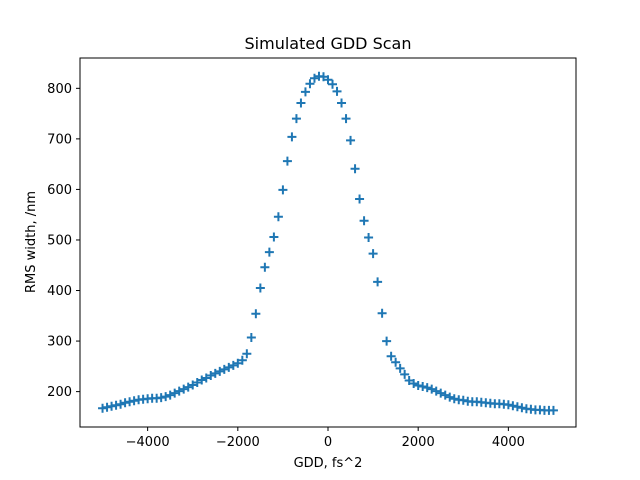  I want to click on y-tick-label: 700, so click(59, 139).